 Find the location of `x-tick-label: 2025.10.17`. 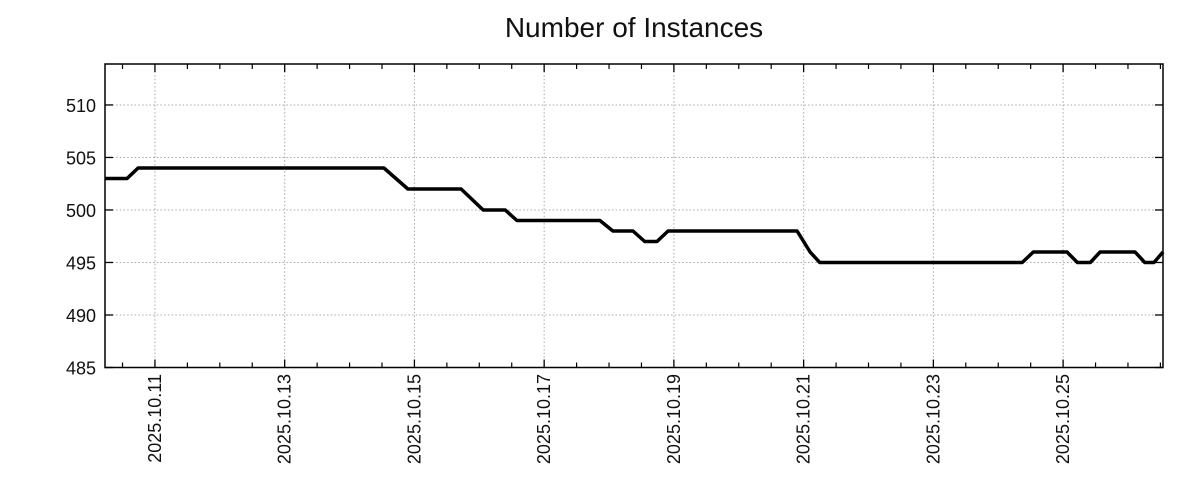

x-tick-label: 2025.10.17 is located at coordinates (544, 419).